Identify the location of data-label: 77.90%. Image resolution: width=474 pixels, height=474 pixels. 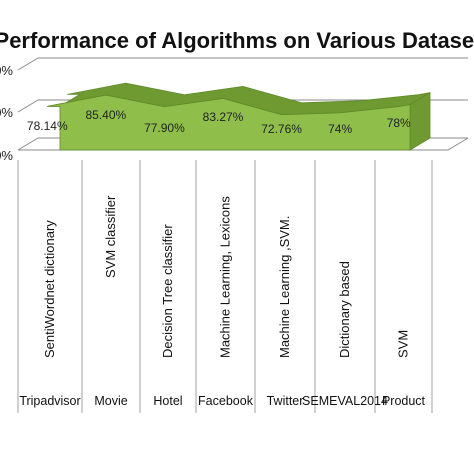
(164, 128).